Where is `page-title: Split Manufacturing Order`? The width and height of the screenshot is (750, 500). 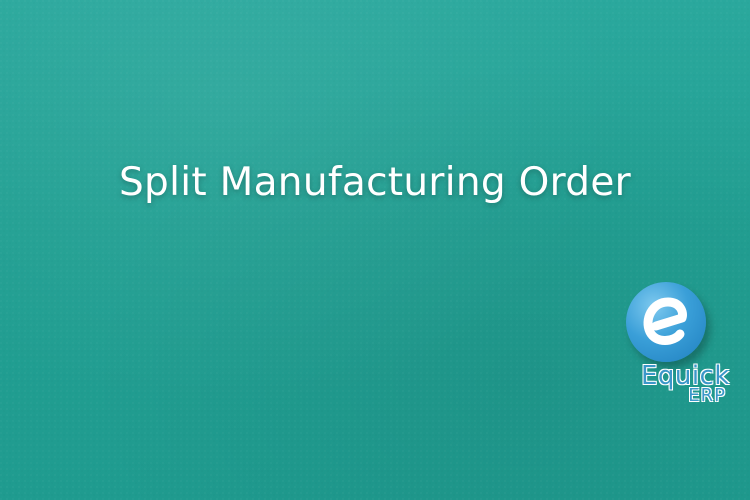
page-title: Split Manufacturing Order is located at coordinates (374, 182).